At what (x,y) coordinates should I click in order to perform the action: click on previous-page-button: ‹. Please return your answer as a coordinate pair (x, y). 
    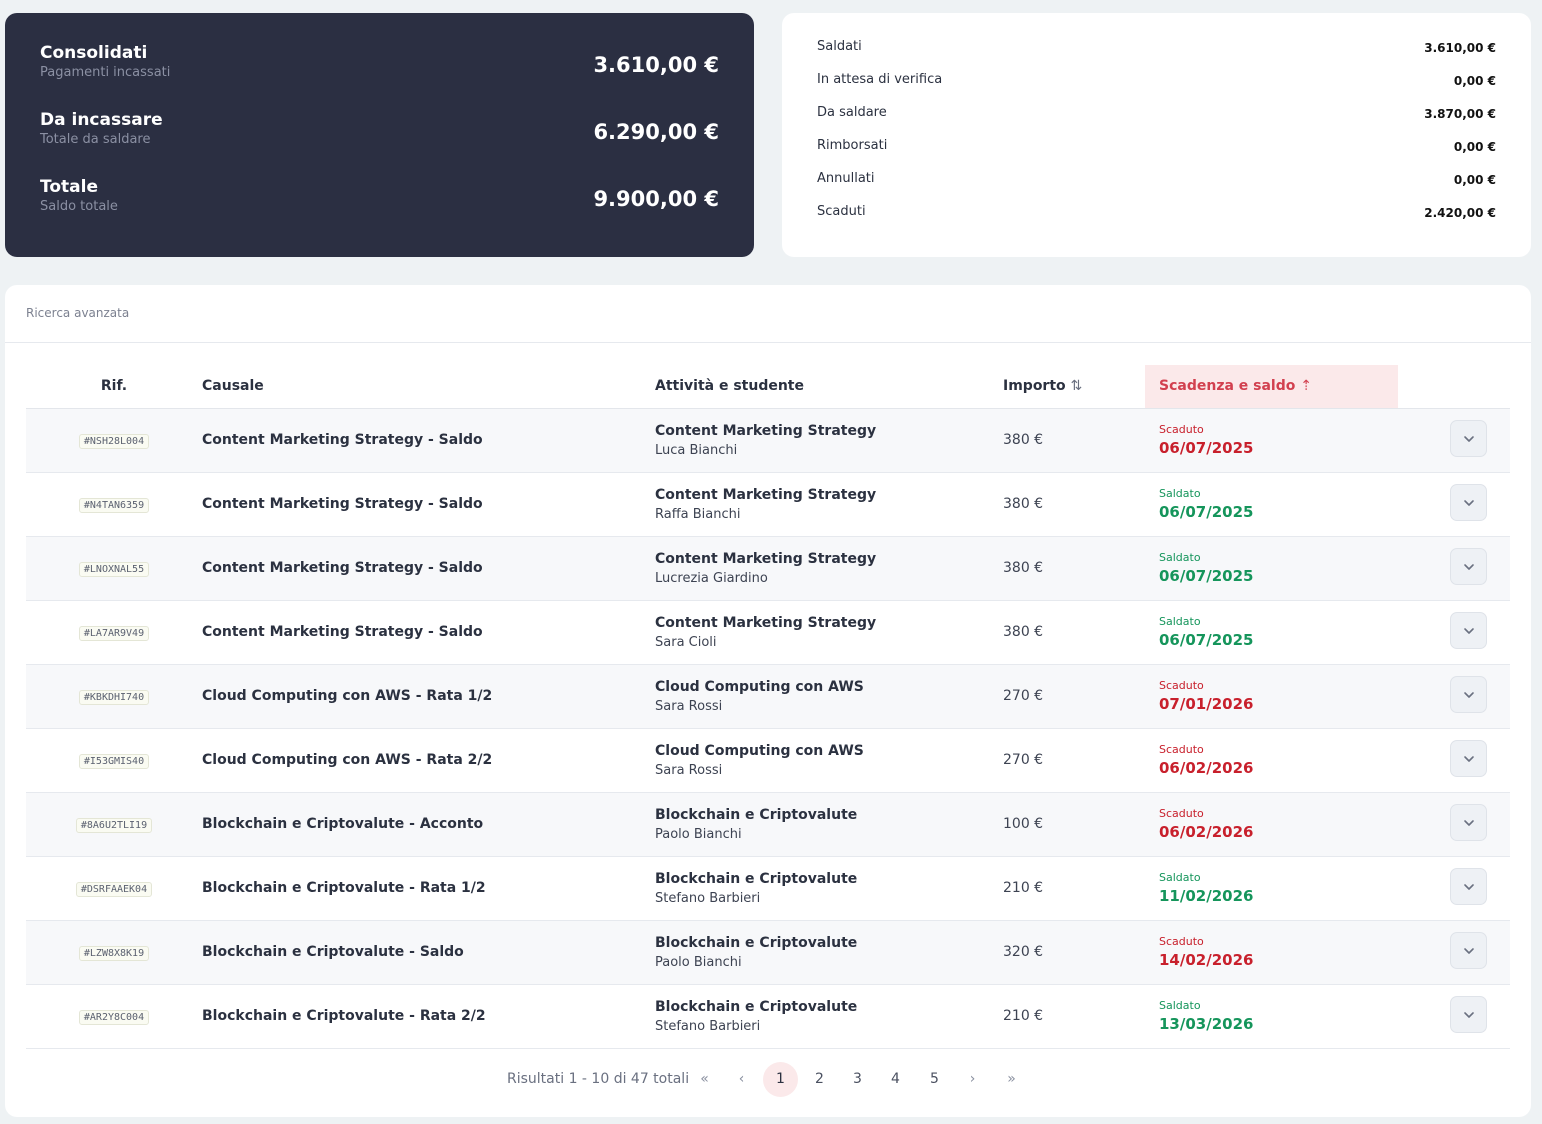
    Looking at the image, I should click on (741, 1079).